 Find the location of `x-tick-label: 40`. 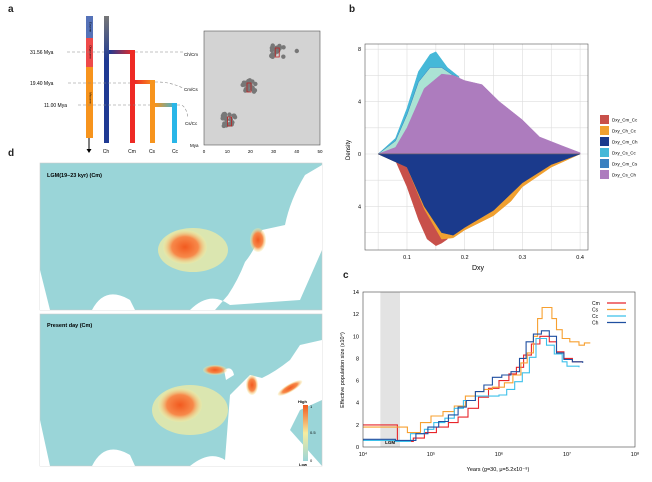

x-tick-label: 40 is located at coordinates (297, 151).